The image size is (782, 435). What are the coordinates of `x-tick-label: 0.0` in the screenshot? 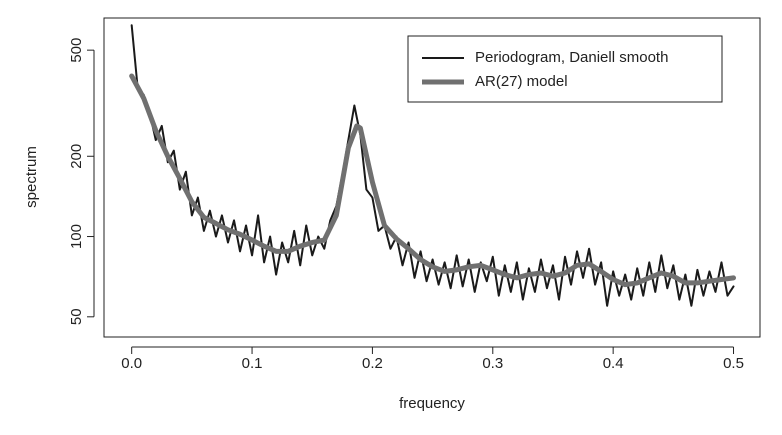 It's located at (131, 363).